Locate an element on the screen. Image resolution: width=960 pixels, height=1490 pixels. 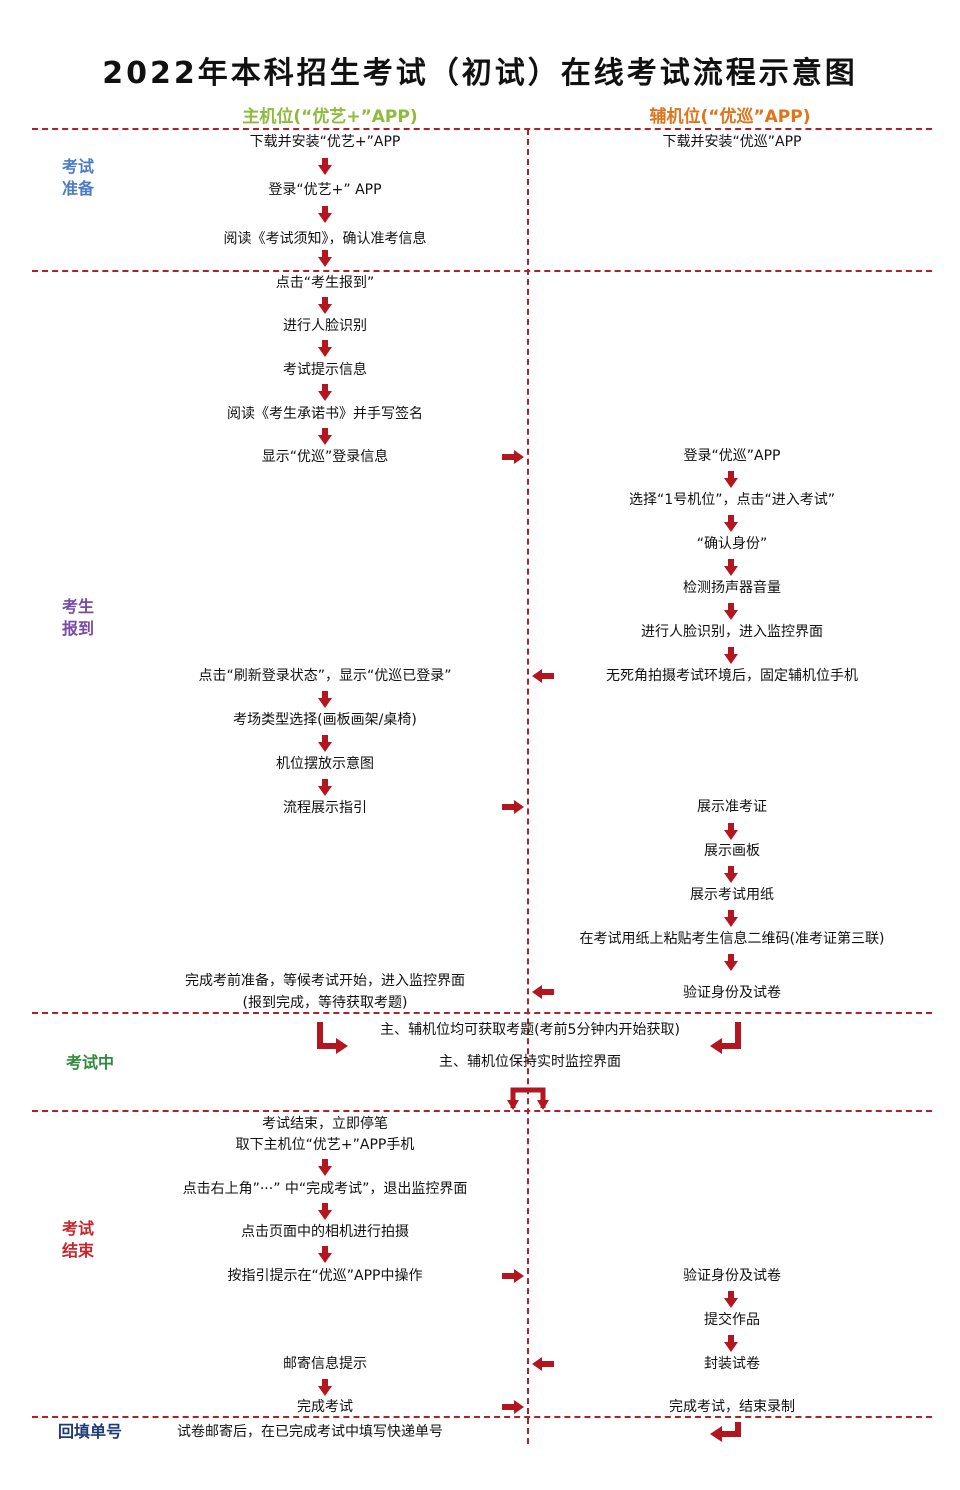
step-select-camera1: 选择“1号机位”，点击“进入考试” is located at coordinates (732, 500).